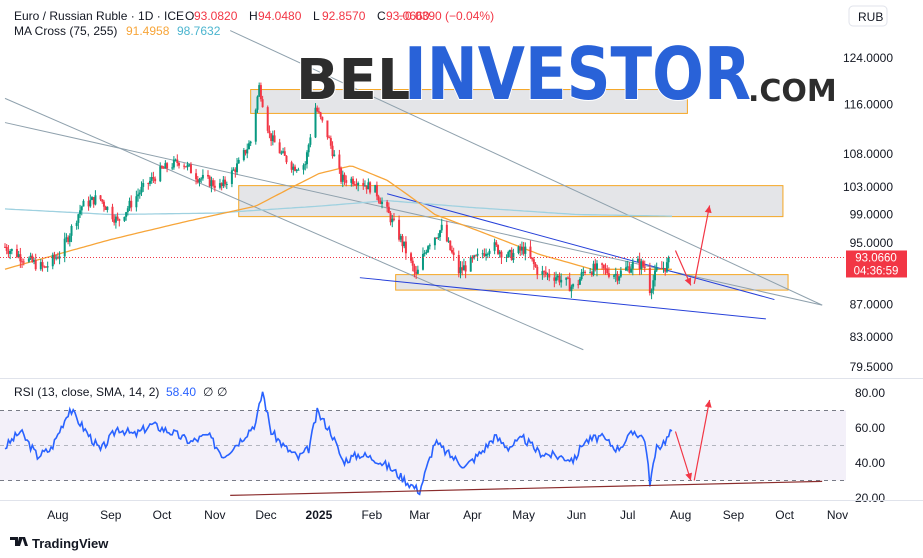 The image size is (923, 558). What do you see at coordinates (338, 217) in the screenshot?
I see `moving-averages` at bounding box center [338, 217].